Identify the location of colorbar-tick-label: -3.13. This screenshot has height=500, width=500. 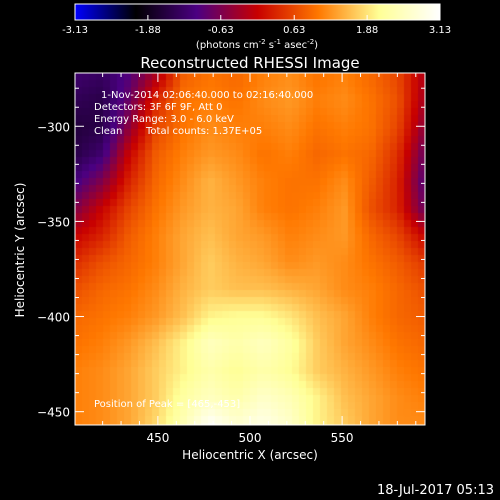
(75, 30).